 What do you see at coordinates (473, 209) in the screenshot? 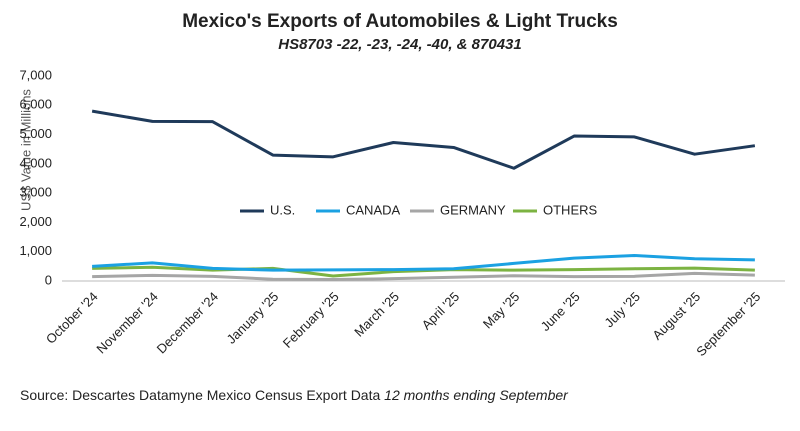
I see `legend-label: GERMANY` at bounding box center [473, 209].